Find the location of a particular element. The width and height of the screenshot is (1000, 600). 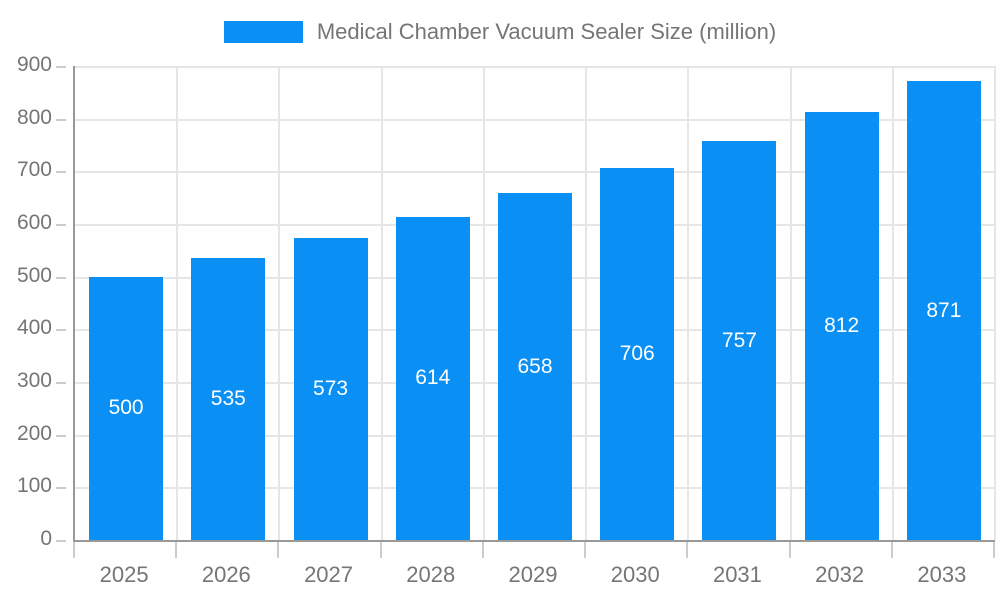

x-axis-label-2032: 2032 is located at coordinates (840, 574).